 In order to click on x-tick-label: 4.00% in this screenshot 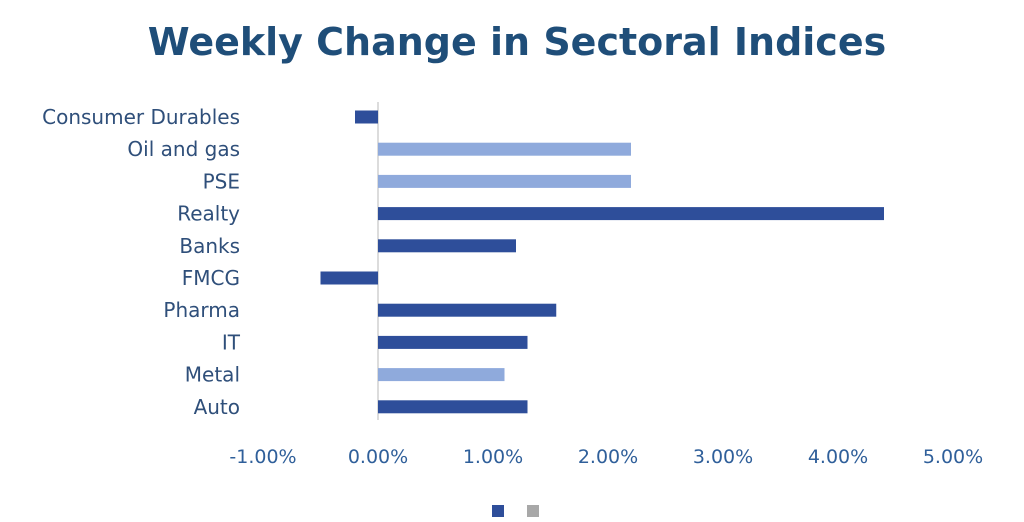, I will do `click(838, 457)`.